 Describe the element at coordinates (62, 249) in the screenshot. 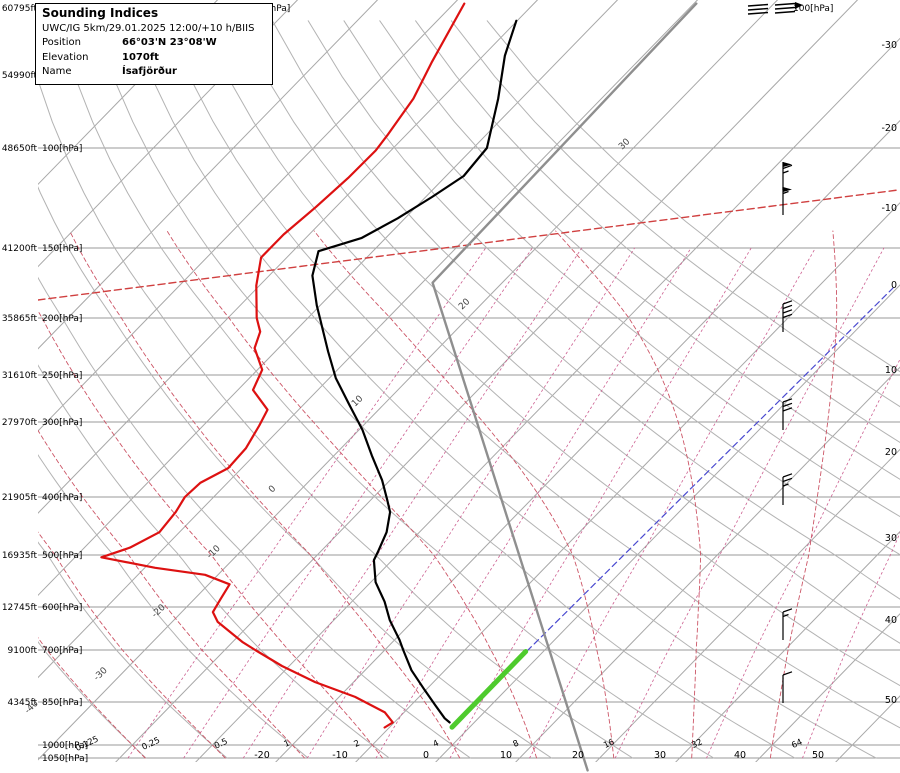

I see `pressure-label: 150[hPa]` at that location.